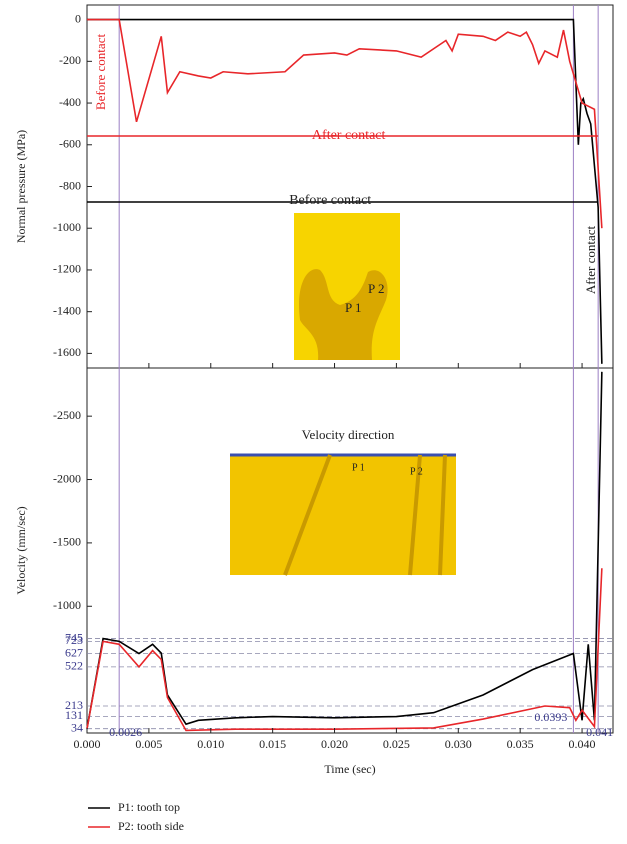 The image size is (627, 844). I want to click on y-tick-label: -1500, so click(67, 542).